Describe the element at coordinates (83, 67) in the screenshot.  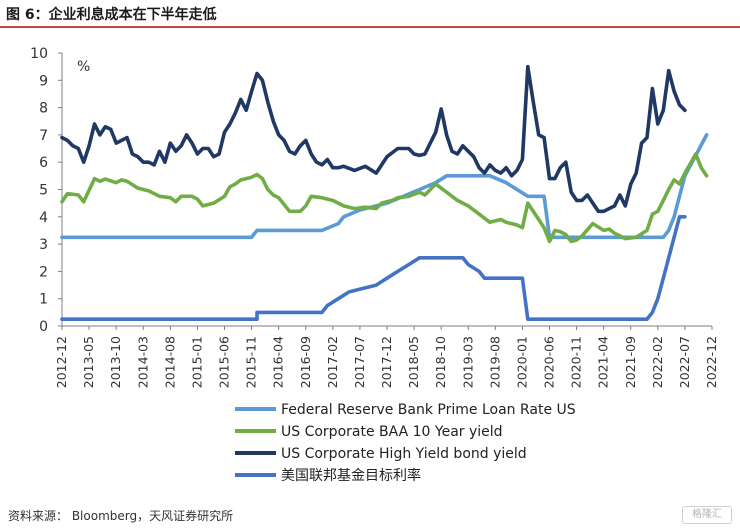
I see `y-unit-label: %` at that location.